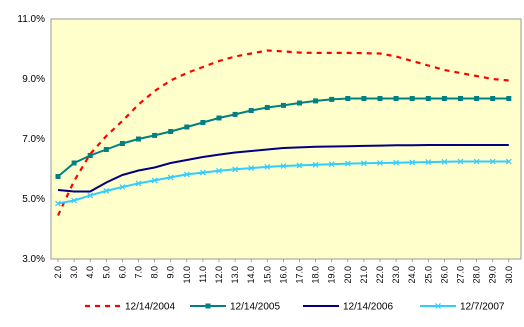 The height and width of the screenshot is (327, 524). Describe the element at coordinates (106, 272) in the screenshot. I see `x-tick-label: 5.0` at that location.